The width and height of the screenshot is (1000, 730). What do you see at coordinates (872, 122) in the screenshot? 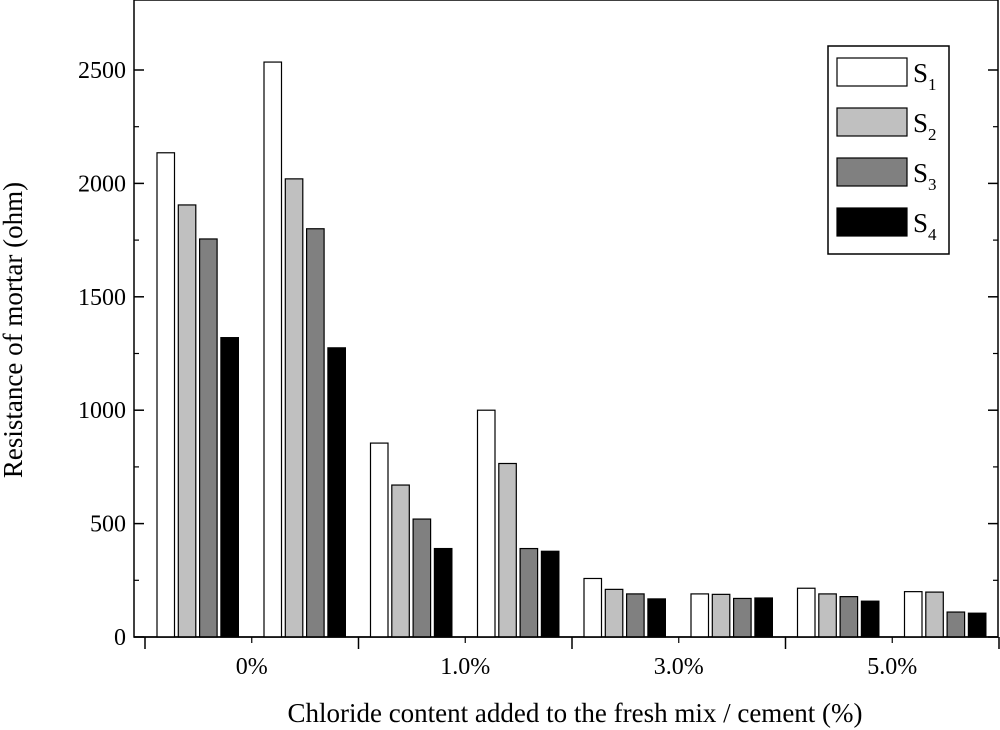
I see `legend-swatch-s2` at bounding box center [872, 122].